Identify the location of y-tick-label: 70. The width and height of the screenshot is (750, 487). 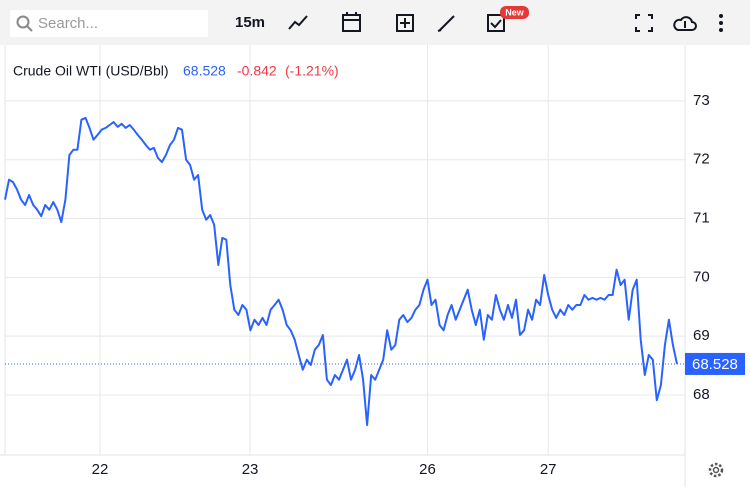
(701, 276).